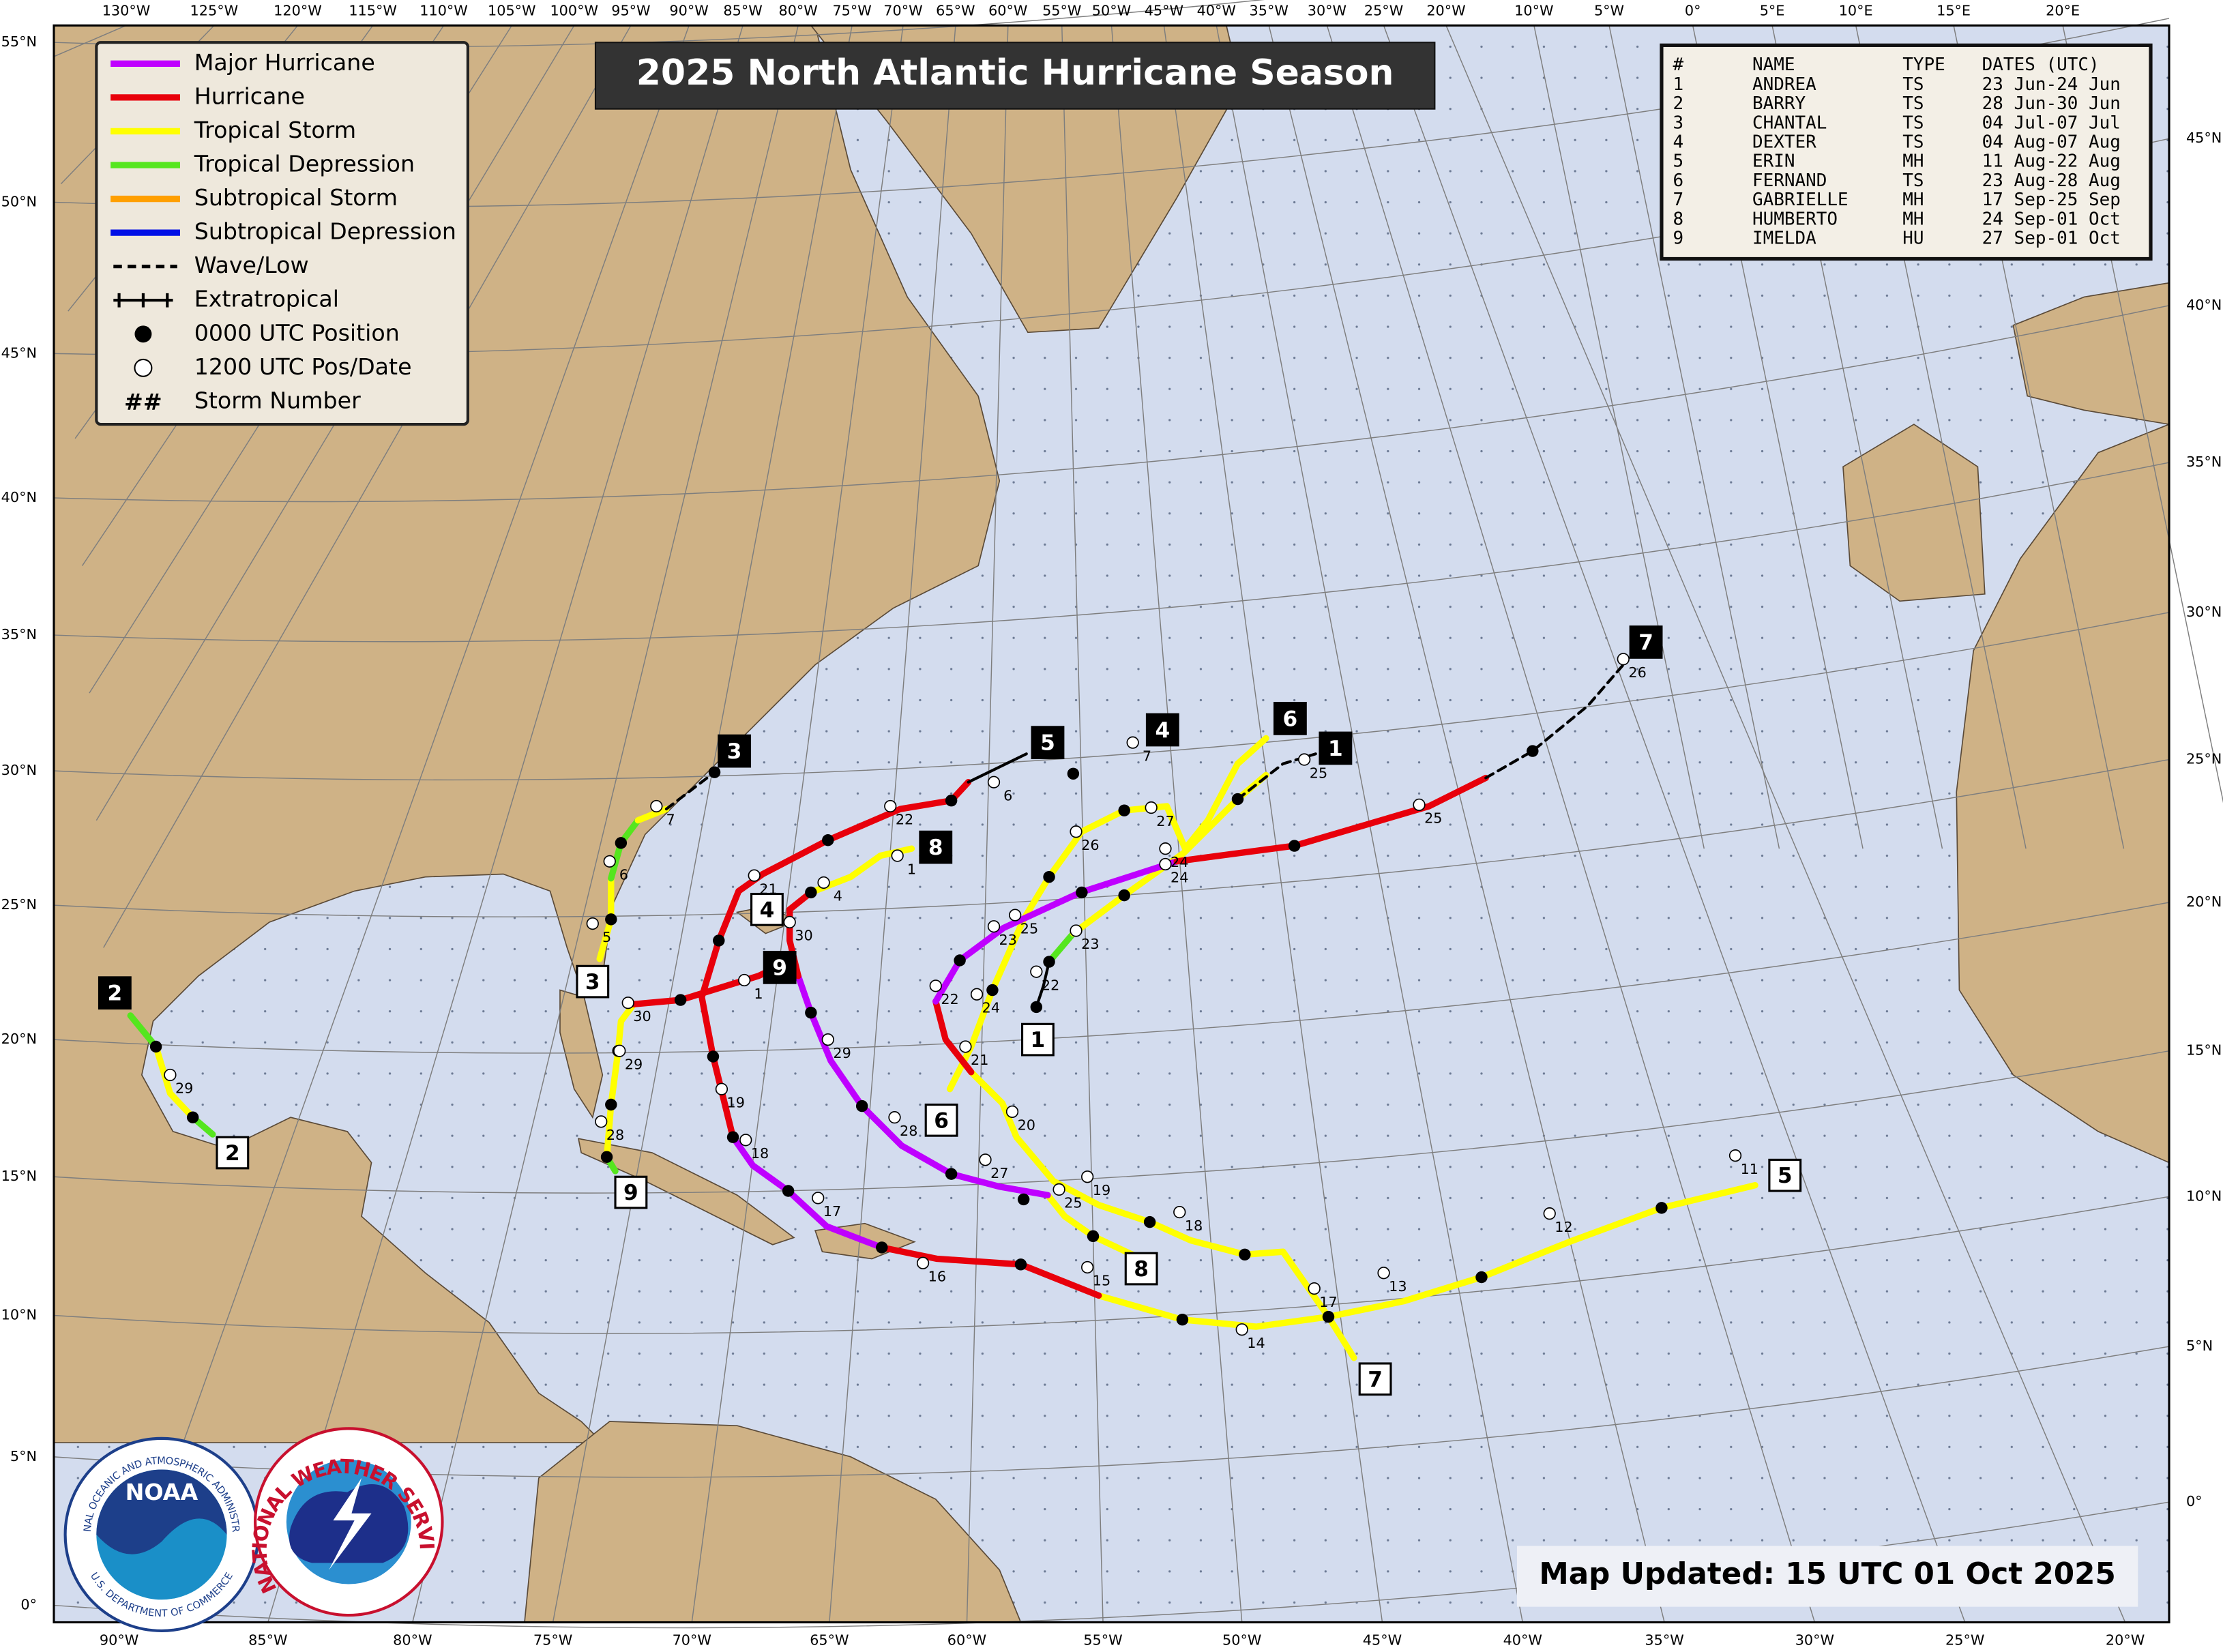 Image resolution: width=2223 pixels, height=1652 pixels. I want to click on storm-number: 5, so click(1047, 743).